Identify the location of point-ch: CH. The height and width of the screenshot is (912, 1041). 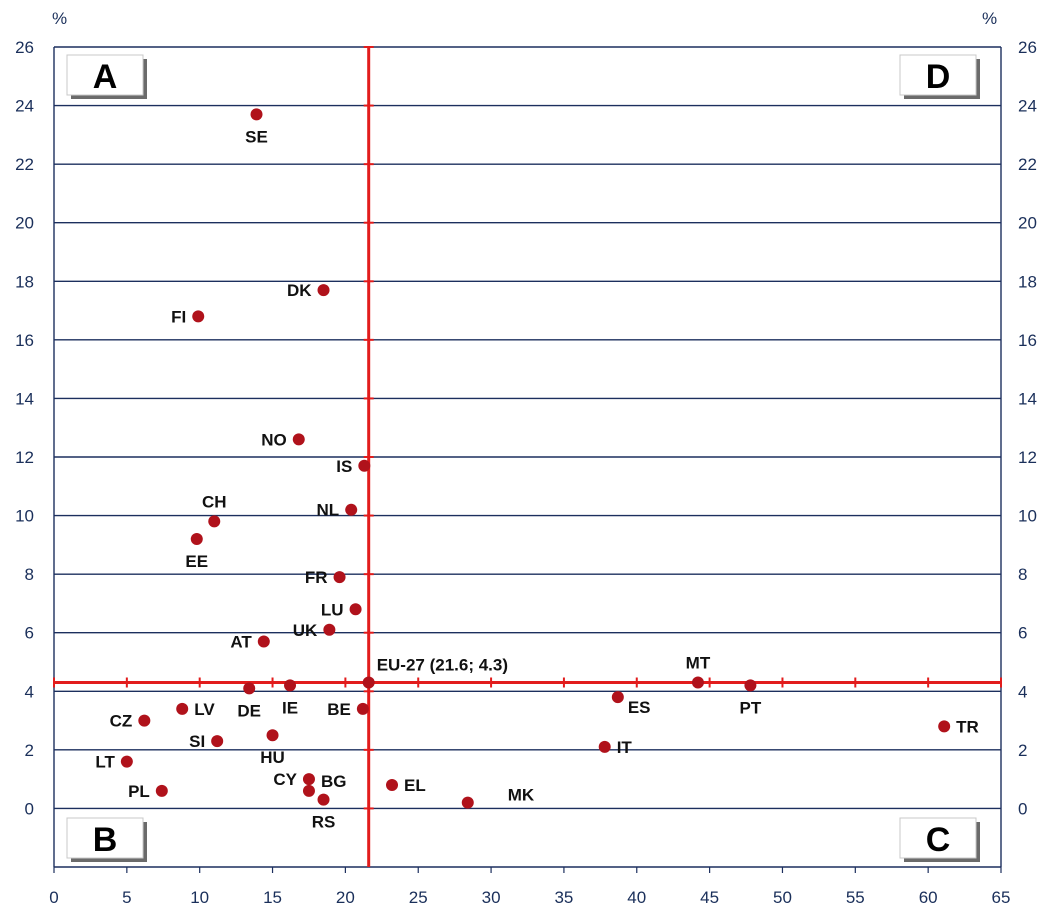
(214, 510).